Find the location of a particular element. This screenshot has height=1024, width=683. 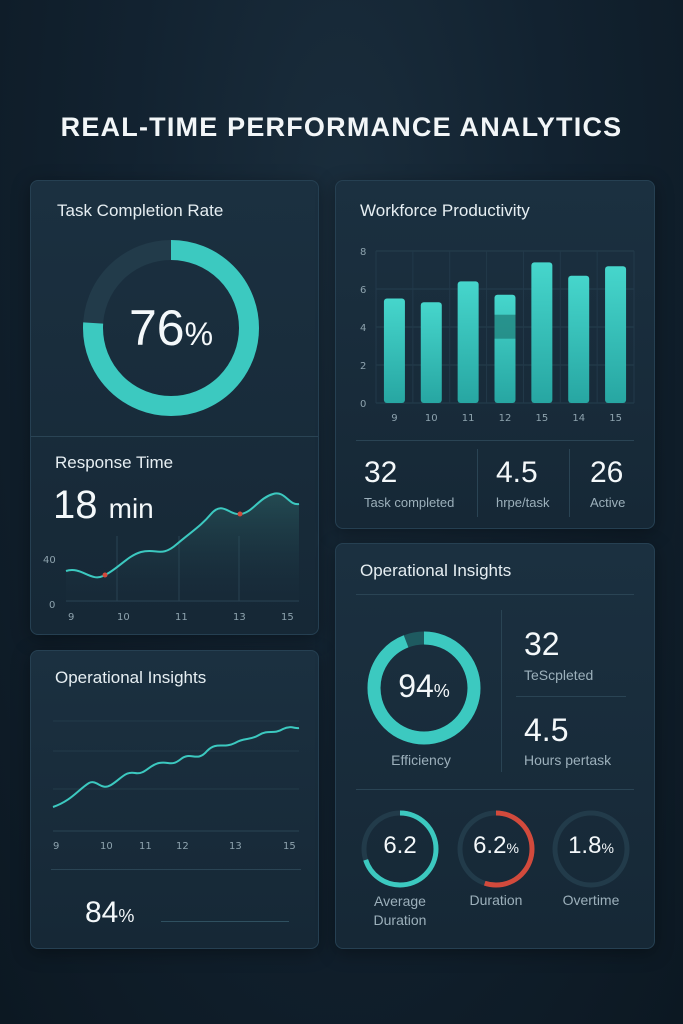

insights-x-tick: 9 is located at coordinates (56, 846).